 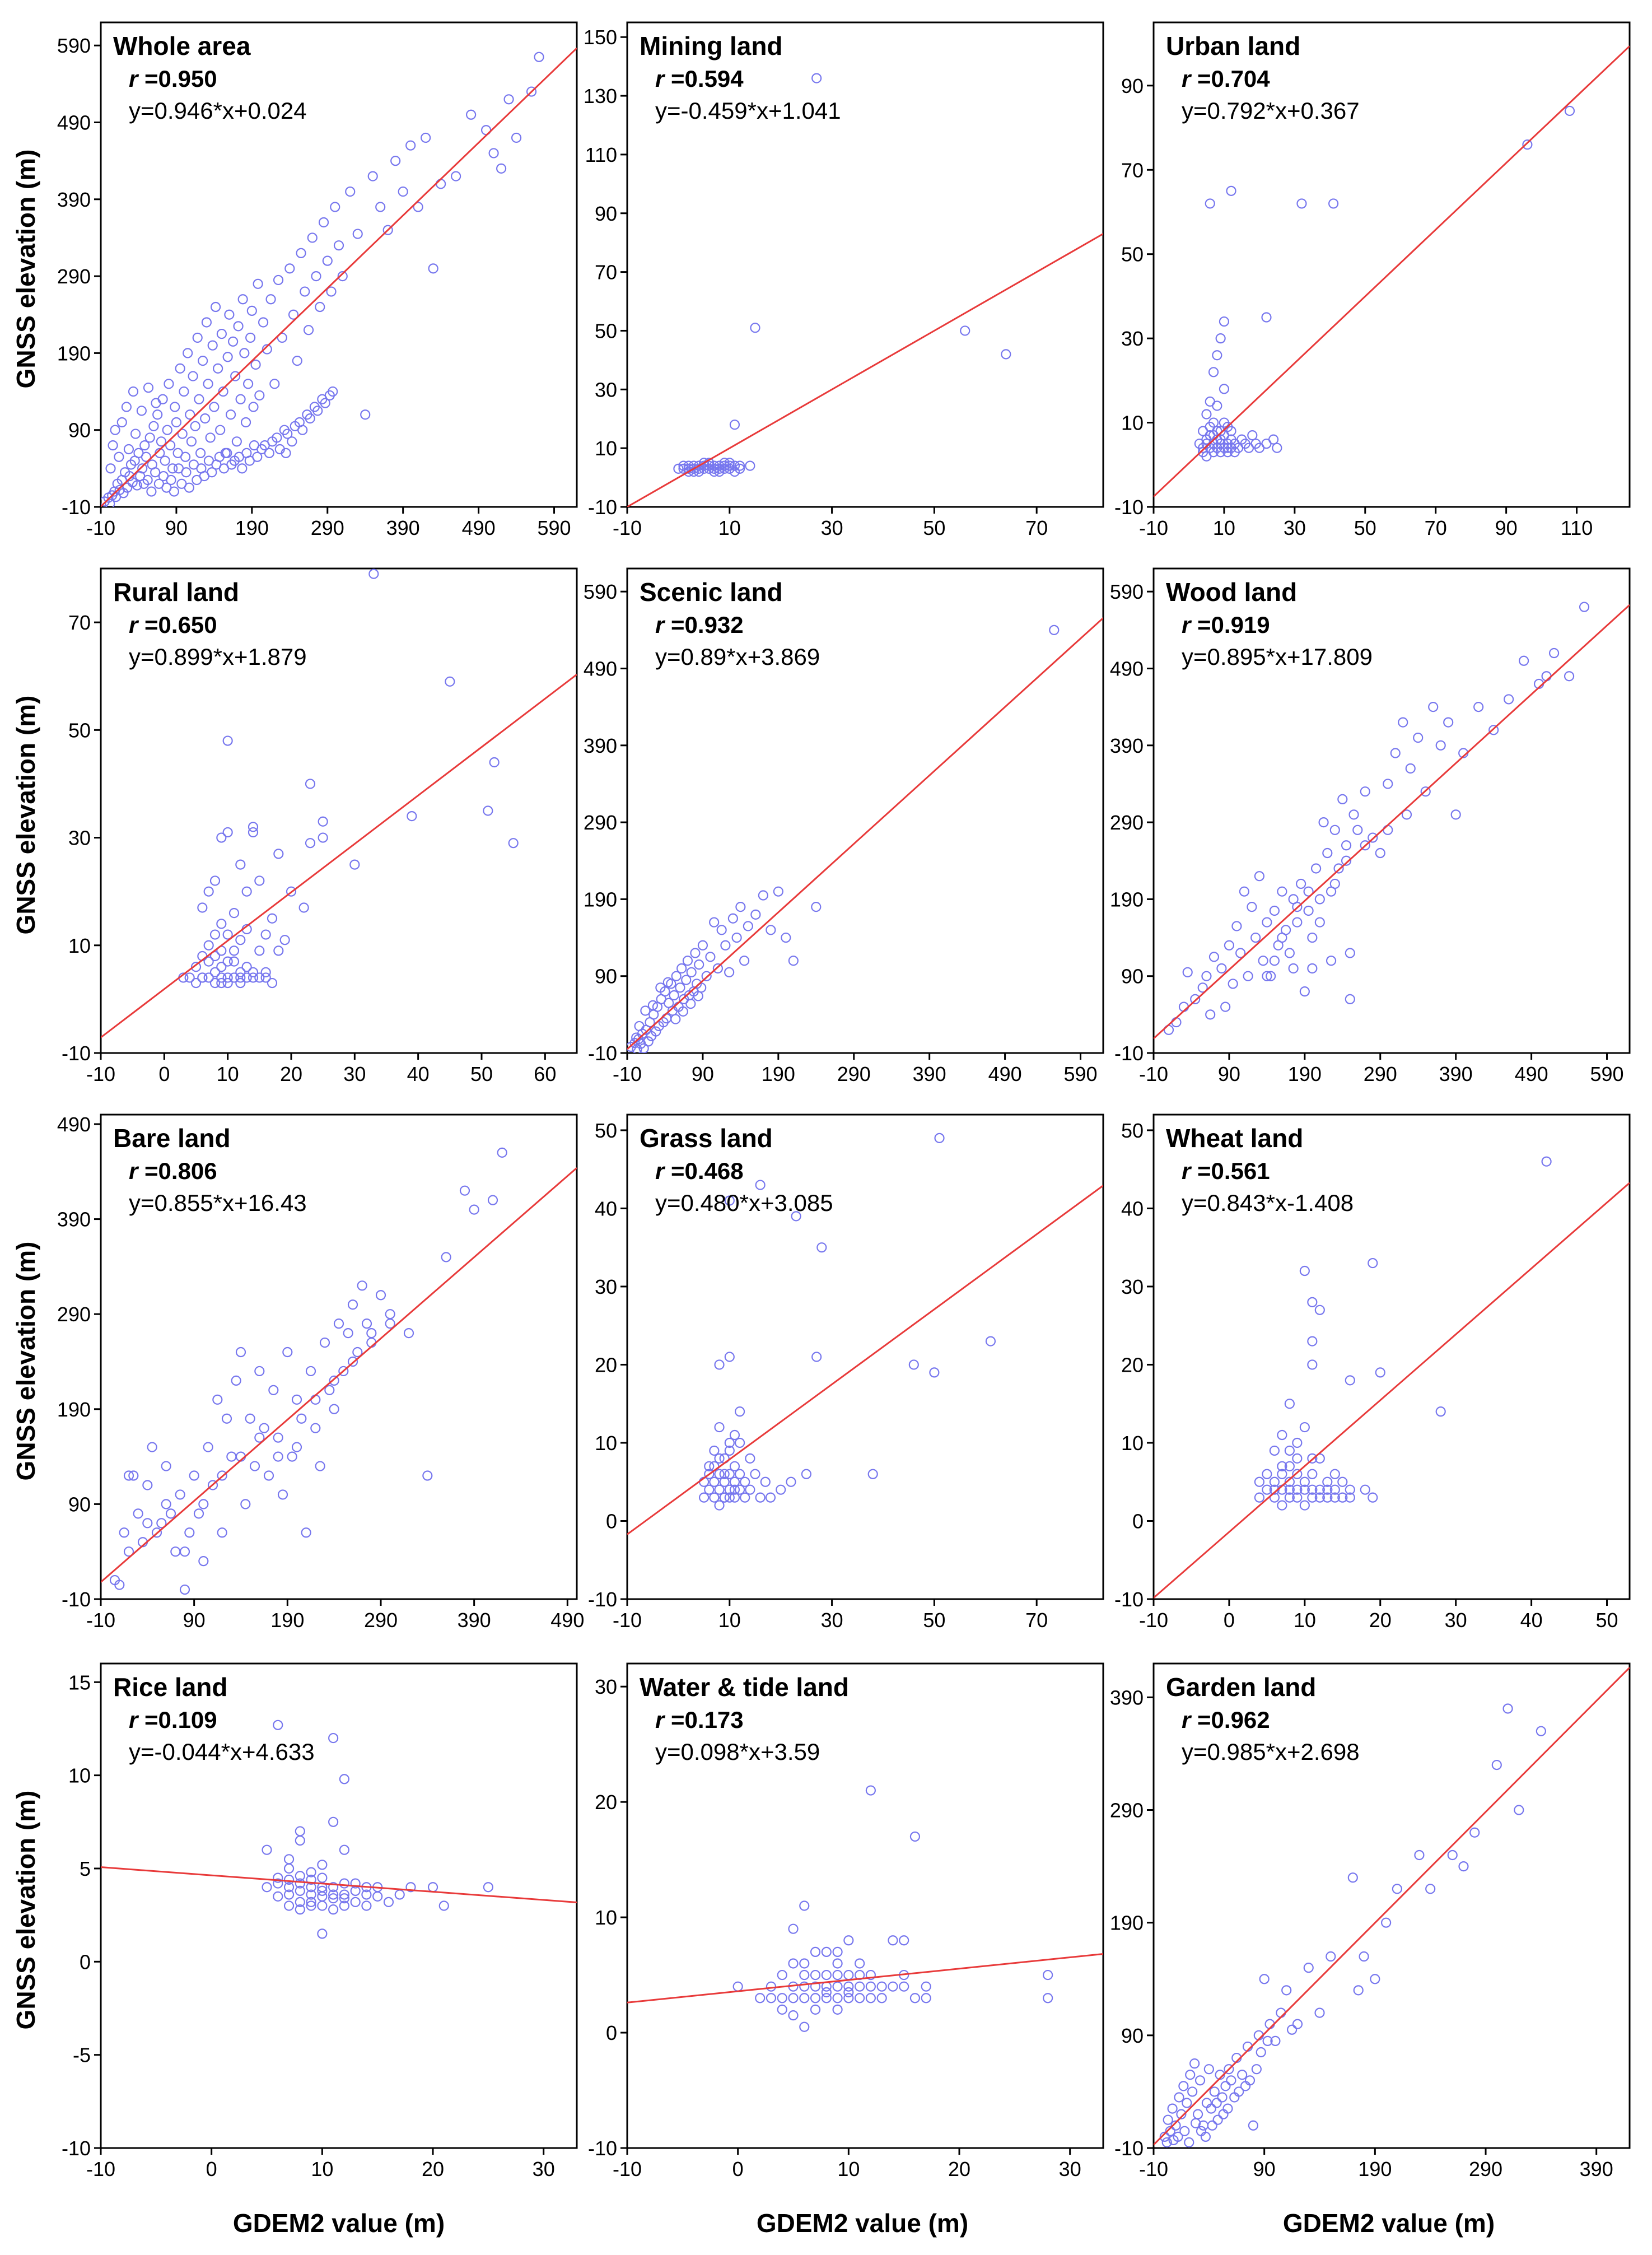 I want to click on chart-mining-land-fit-line, so click(x=865, y=370).